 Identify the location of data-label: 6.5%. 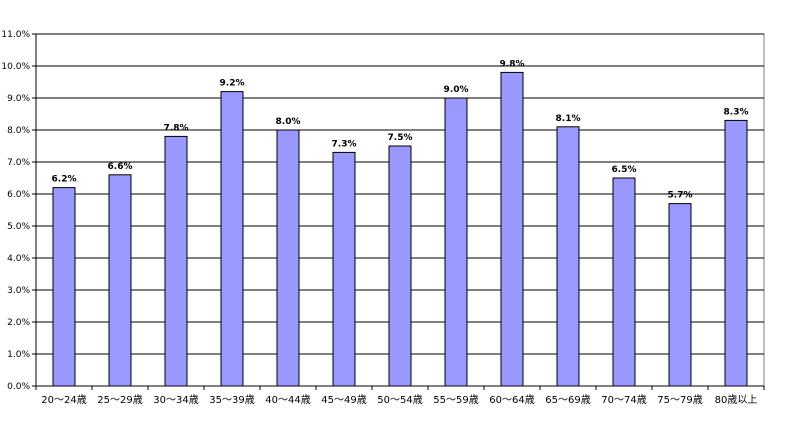
(624, 170).